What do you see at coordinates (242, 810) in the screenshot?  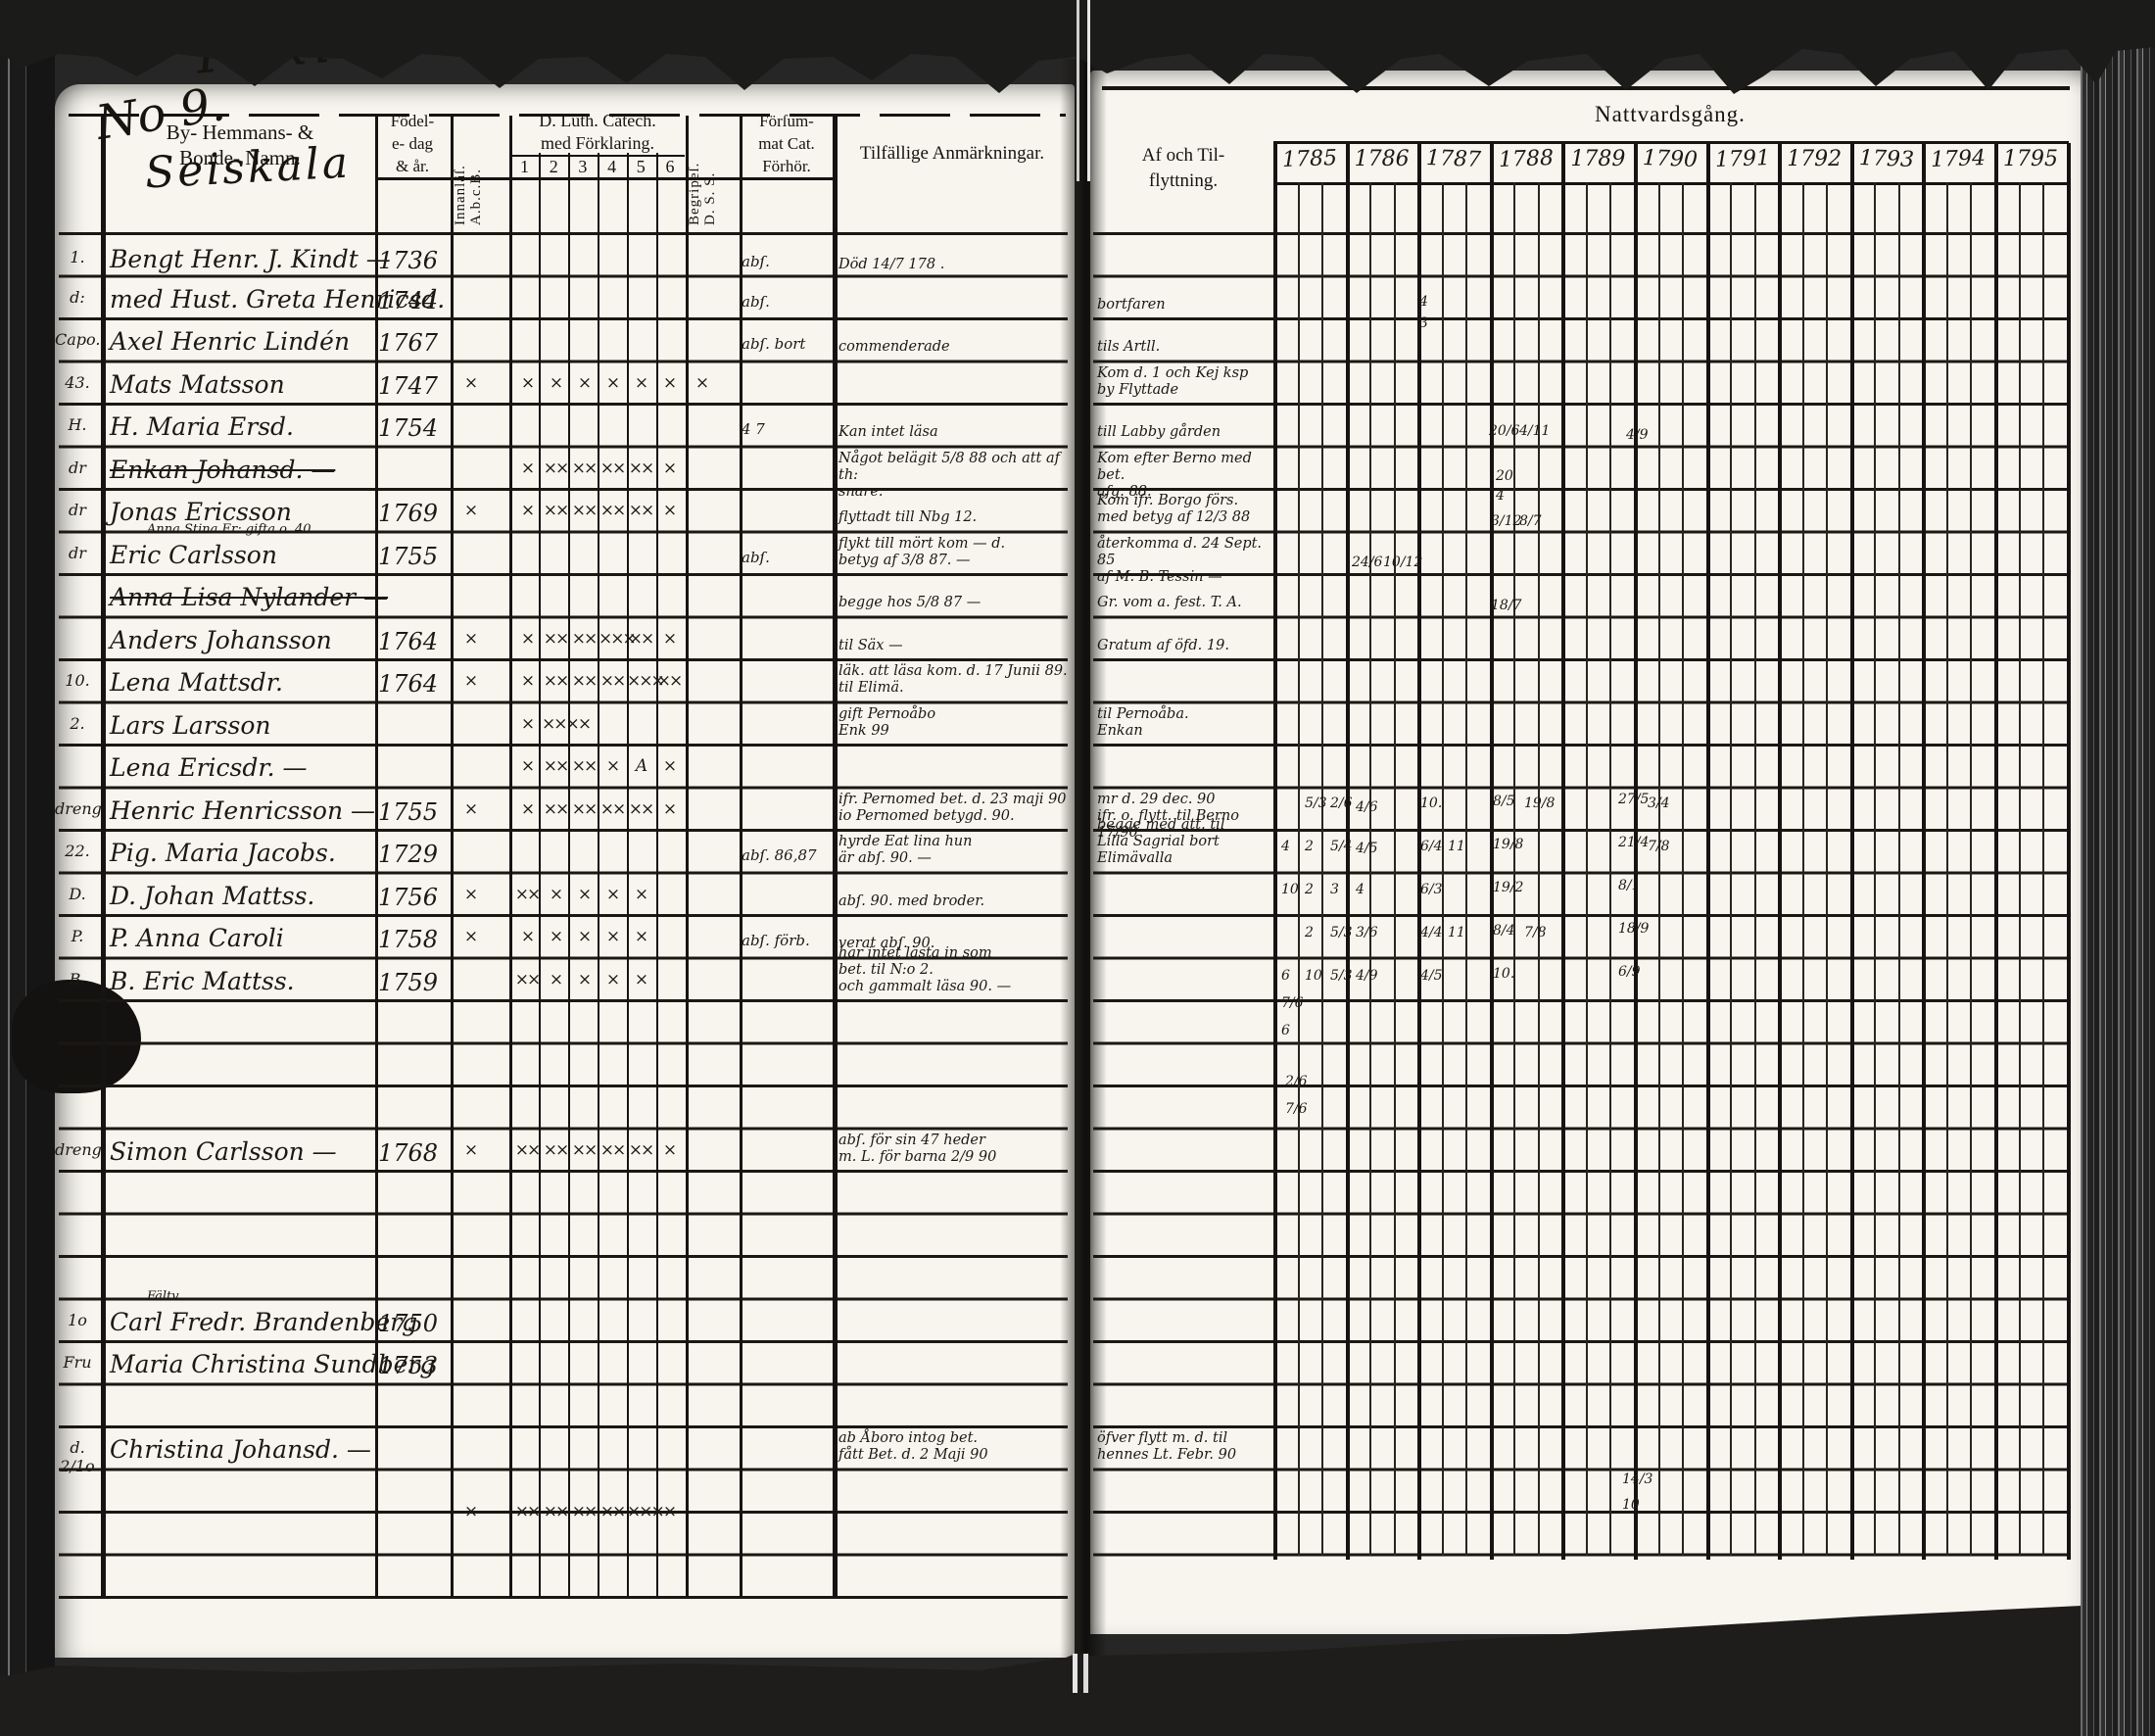 I see `row-person-name: Henric Henricsson —` at bounding box center [242, 810].